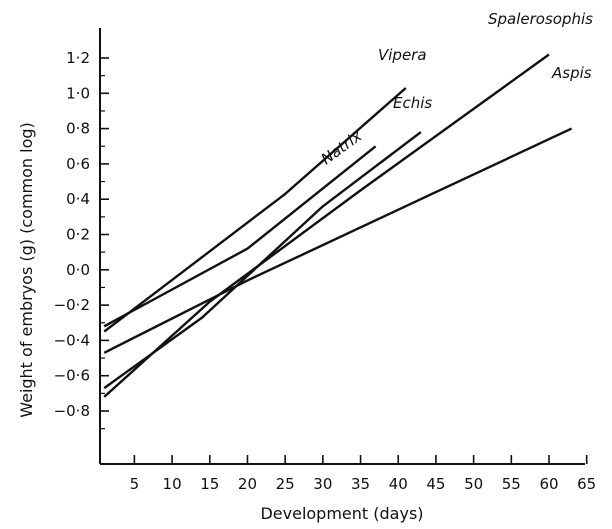 This screenshot has height=529, width=612. I want to click on x-tick-label: 15, so click(209, 484).